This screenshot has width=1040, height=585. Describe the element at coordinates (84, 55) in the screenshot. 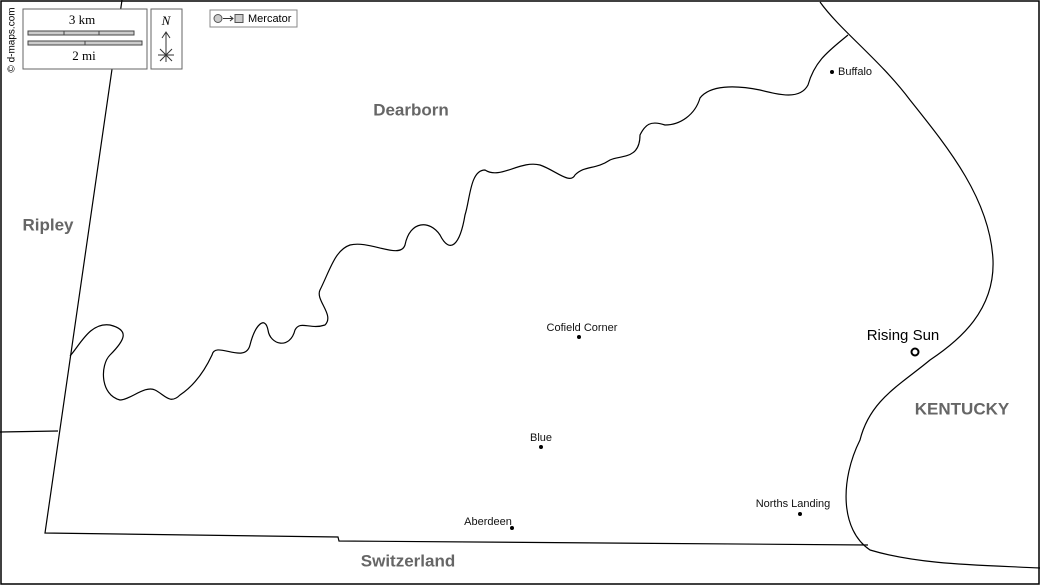

I see `scale-mi: 2 mi` at that location.